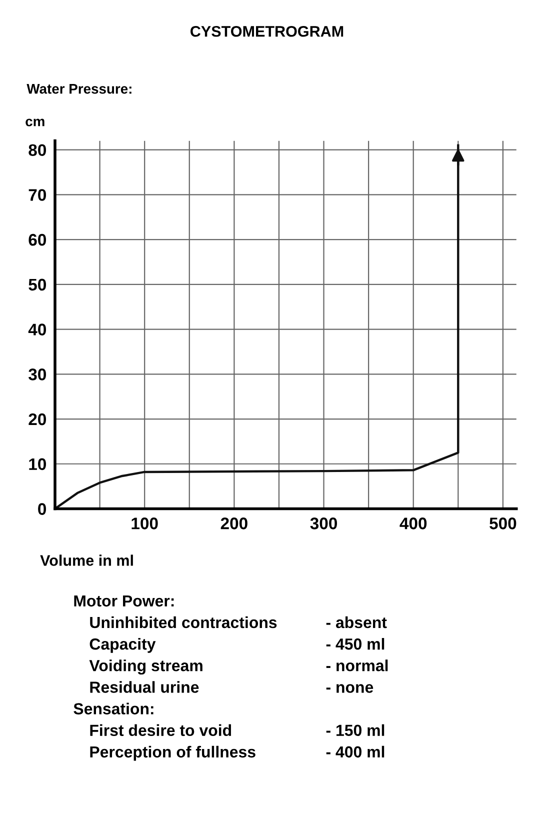 This screenshot has height=814, width=534. Describe the element at coordinates (35, 122) in the screenshot. I see `y-axis-title: cm` at that location.